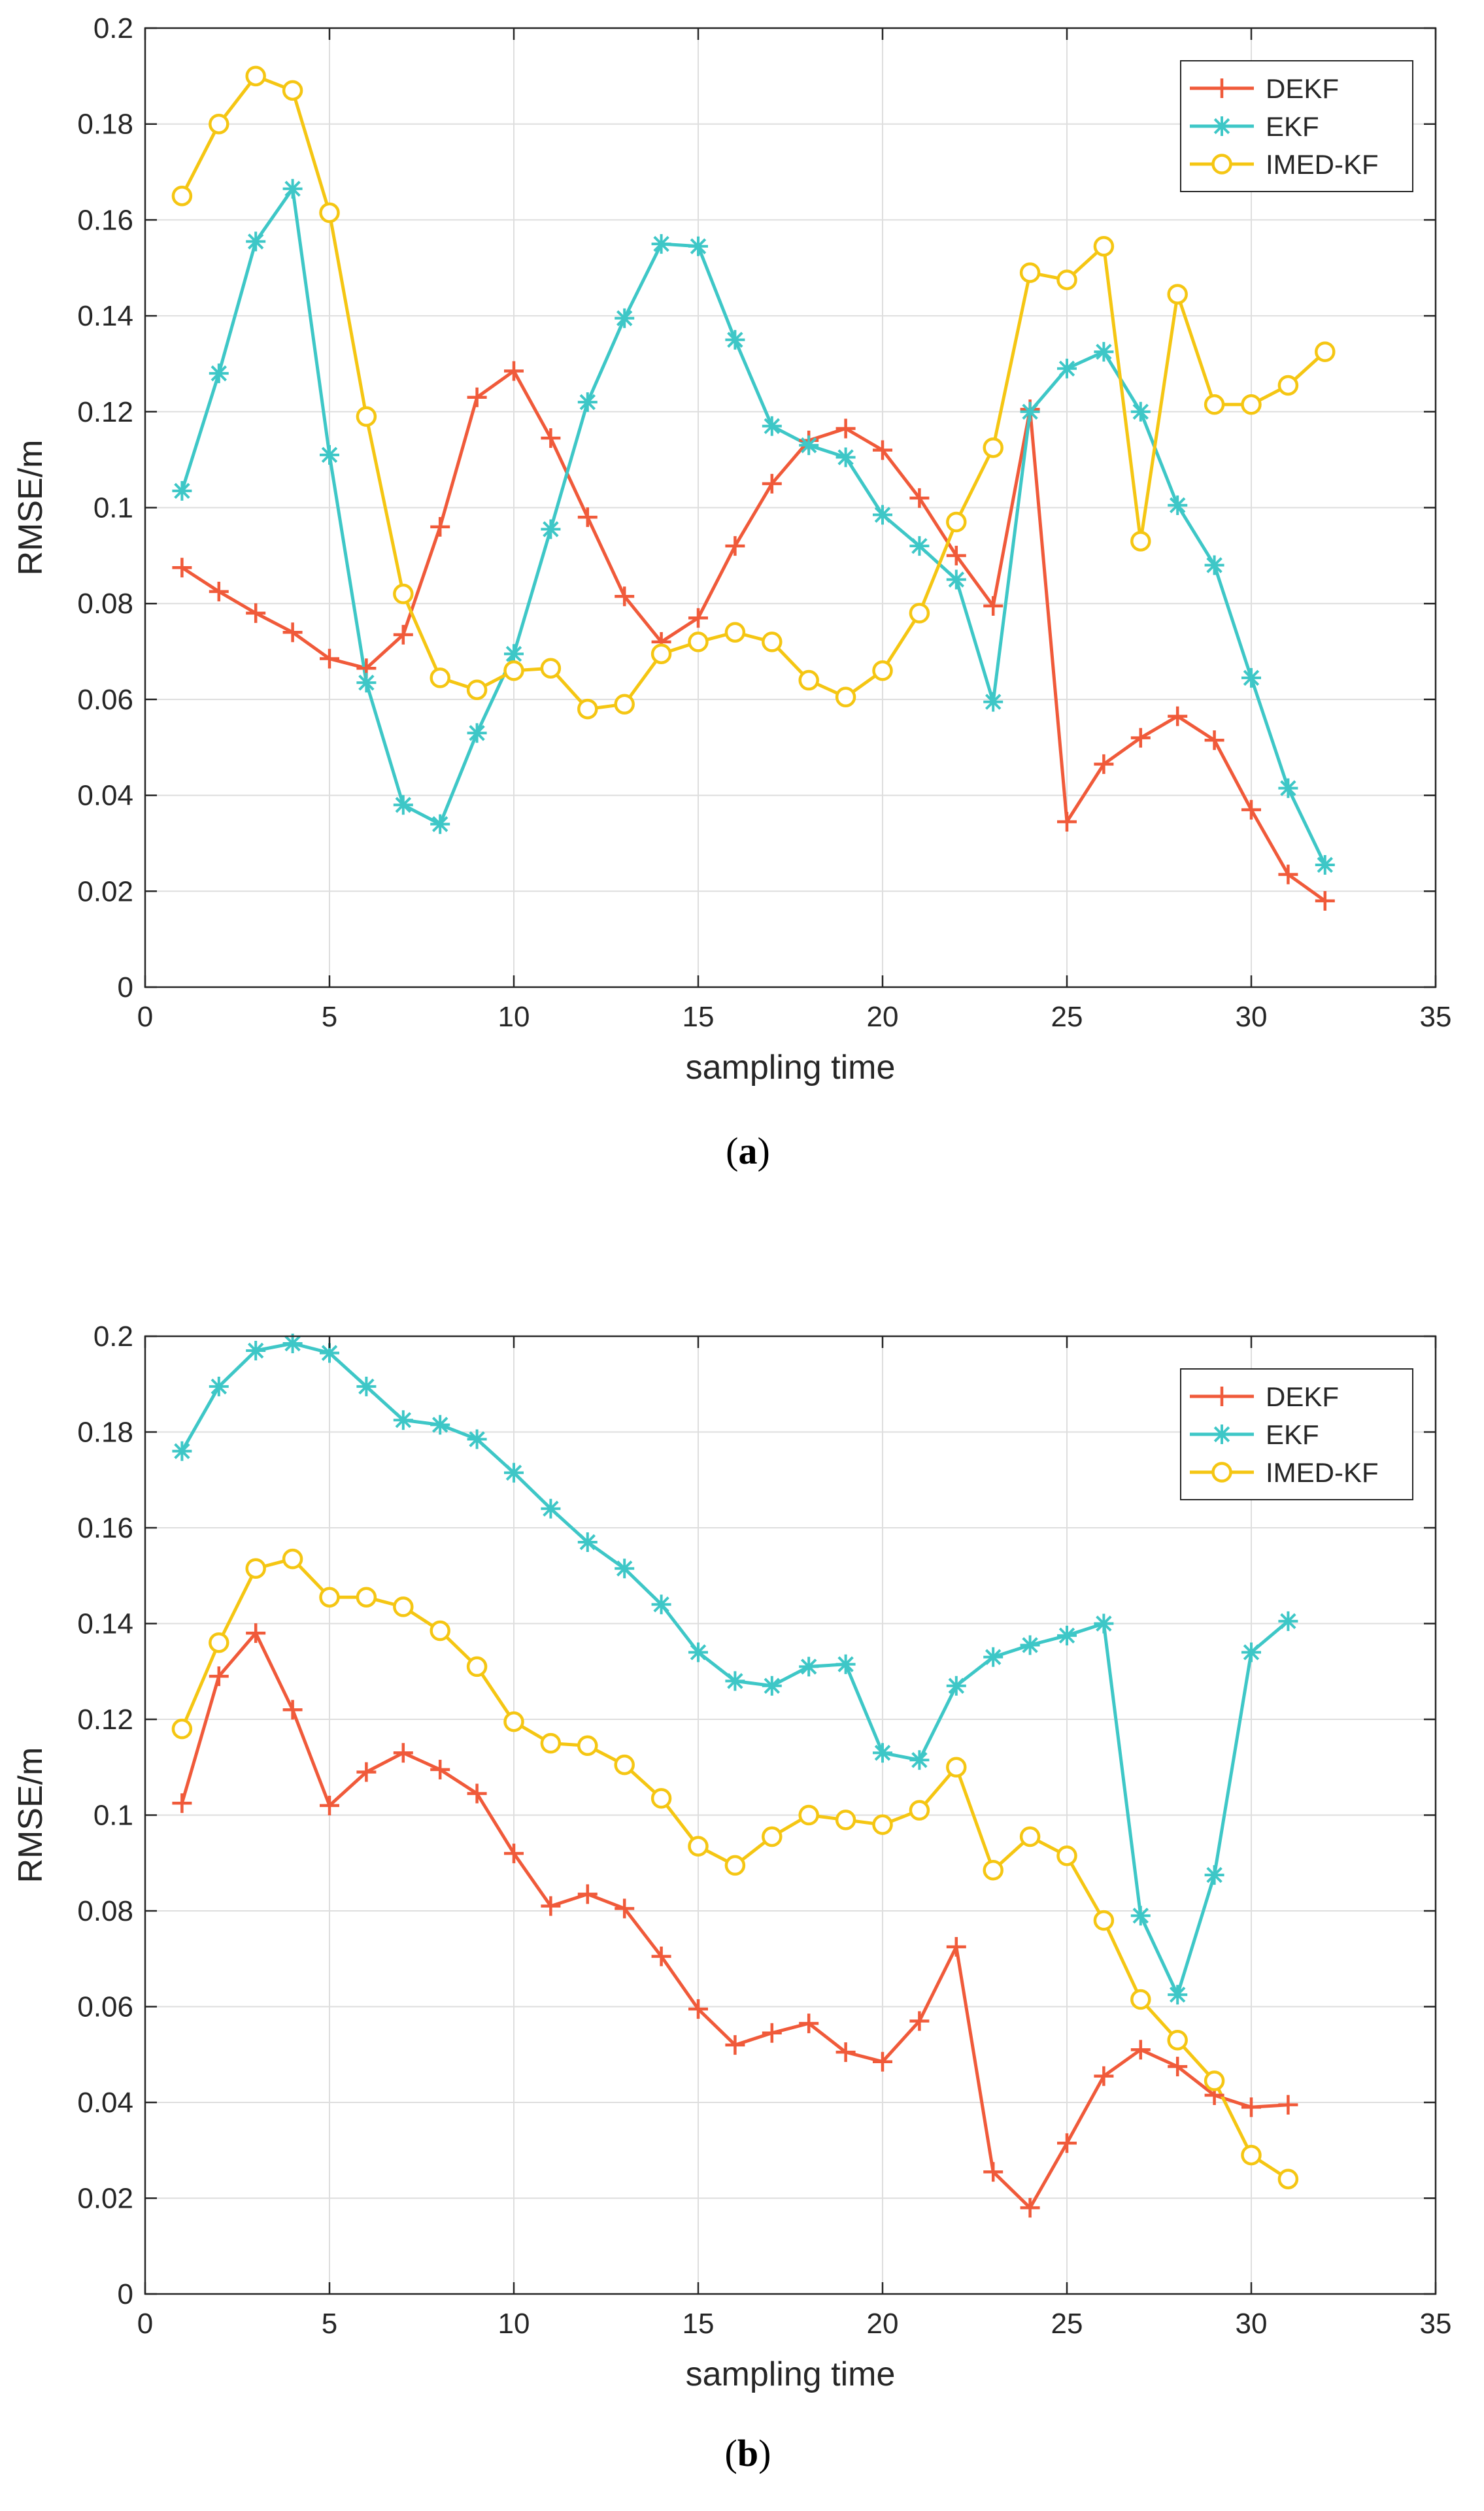  What do you see at coordinates (1252, 2324) in the screenshot?
I see `x-tick-label: 30` at bounding box center [1252, 2324].